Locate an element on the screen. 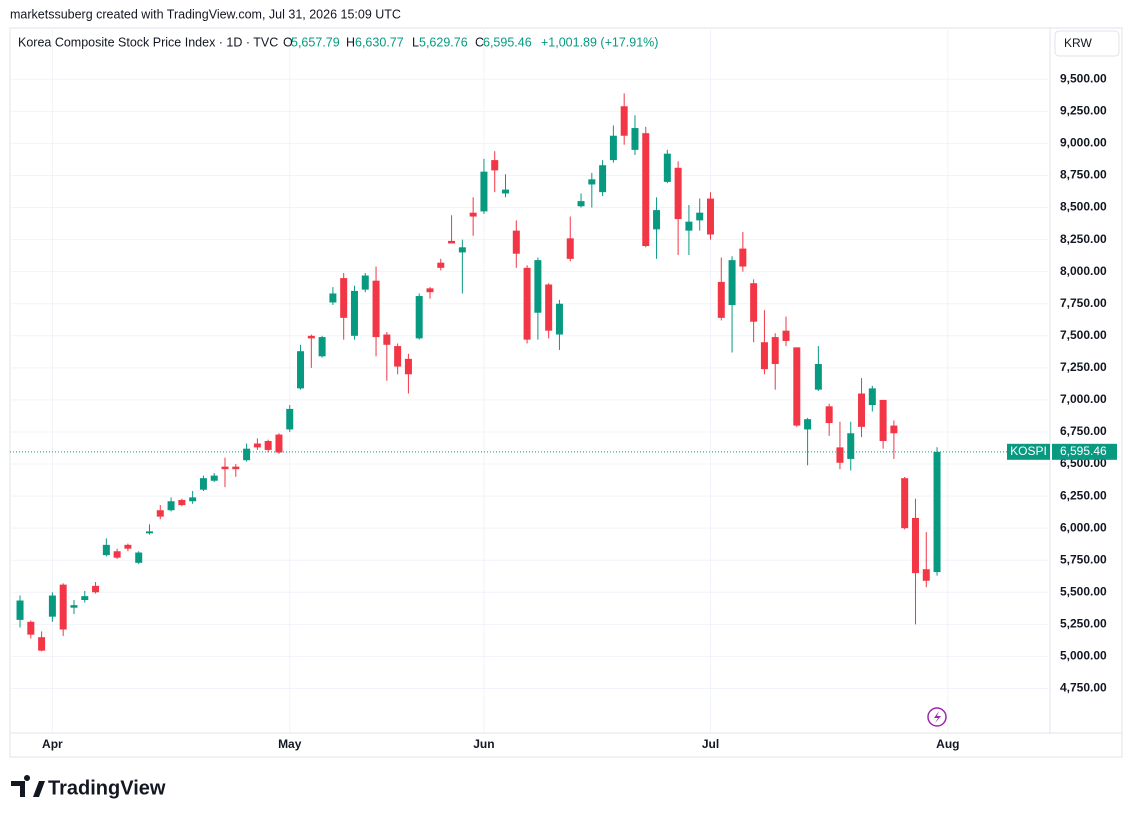 The height and width of the screenshot is (818, 1133). y-tick-label: 6,250.00 is located at coordinates (1083, 495).